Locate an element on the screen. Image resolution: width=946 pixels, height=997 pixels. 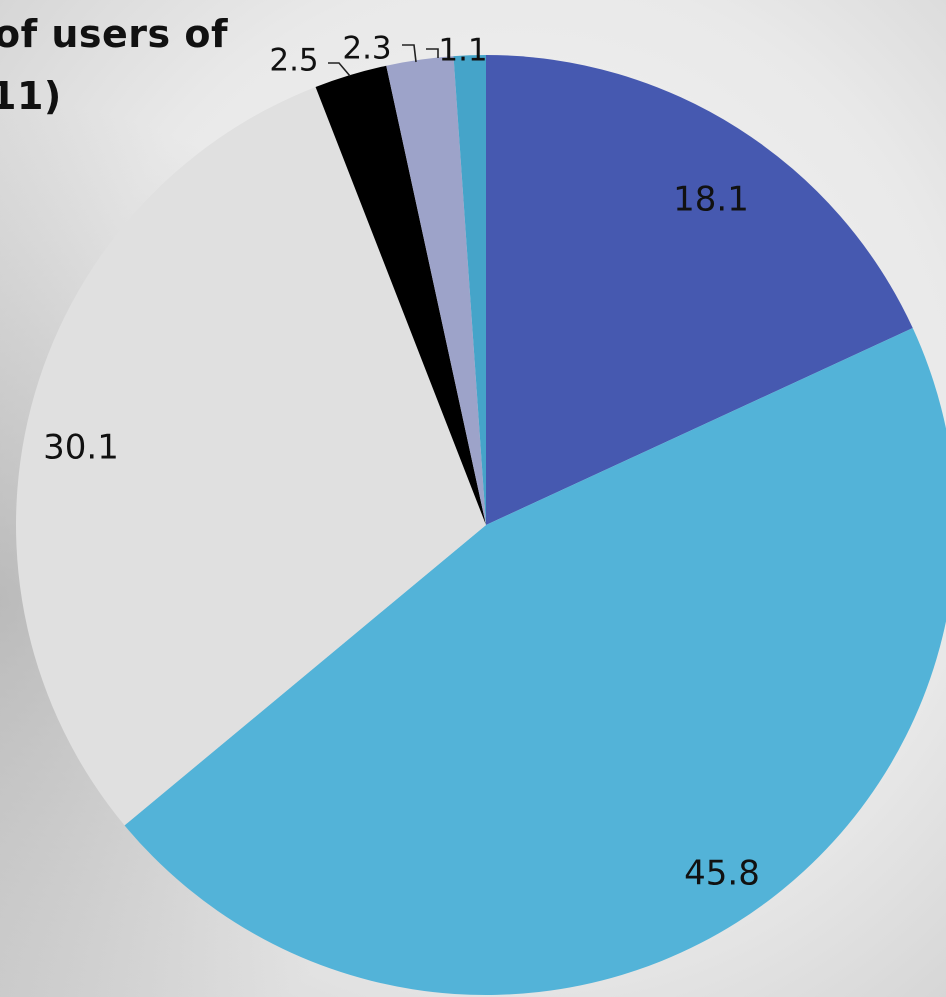
pie-slice-2.3 is located at coordinates (436, 291).